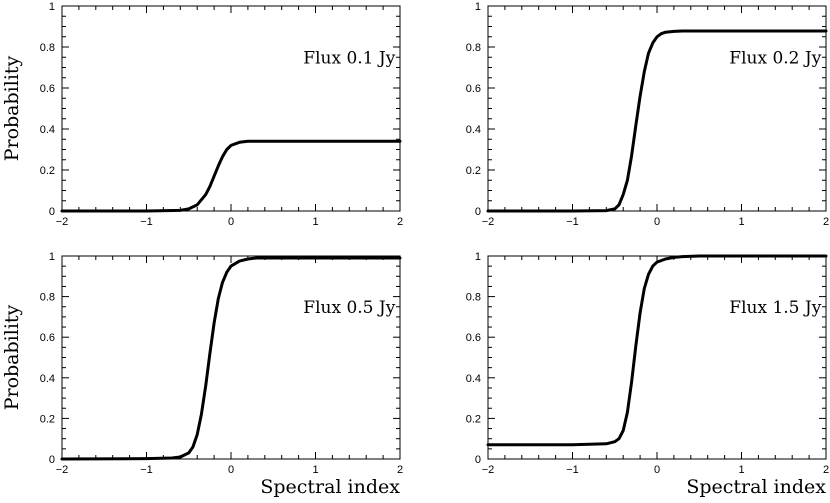 The image size is (830, 503). I want to click on panel-1-x-tick-label: −2, so click(62, 222).